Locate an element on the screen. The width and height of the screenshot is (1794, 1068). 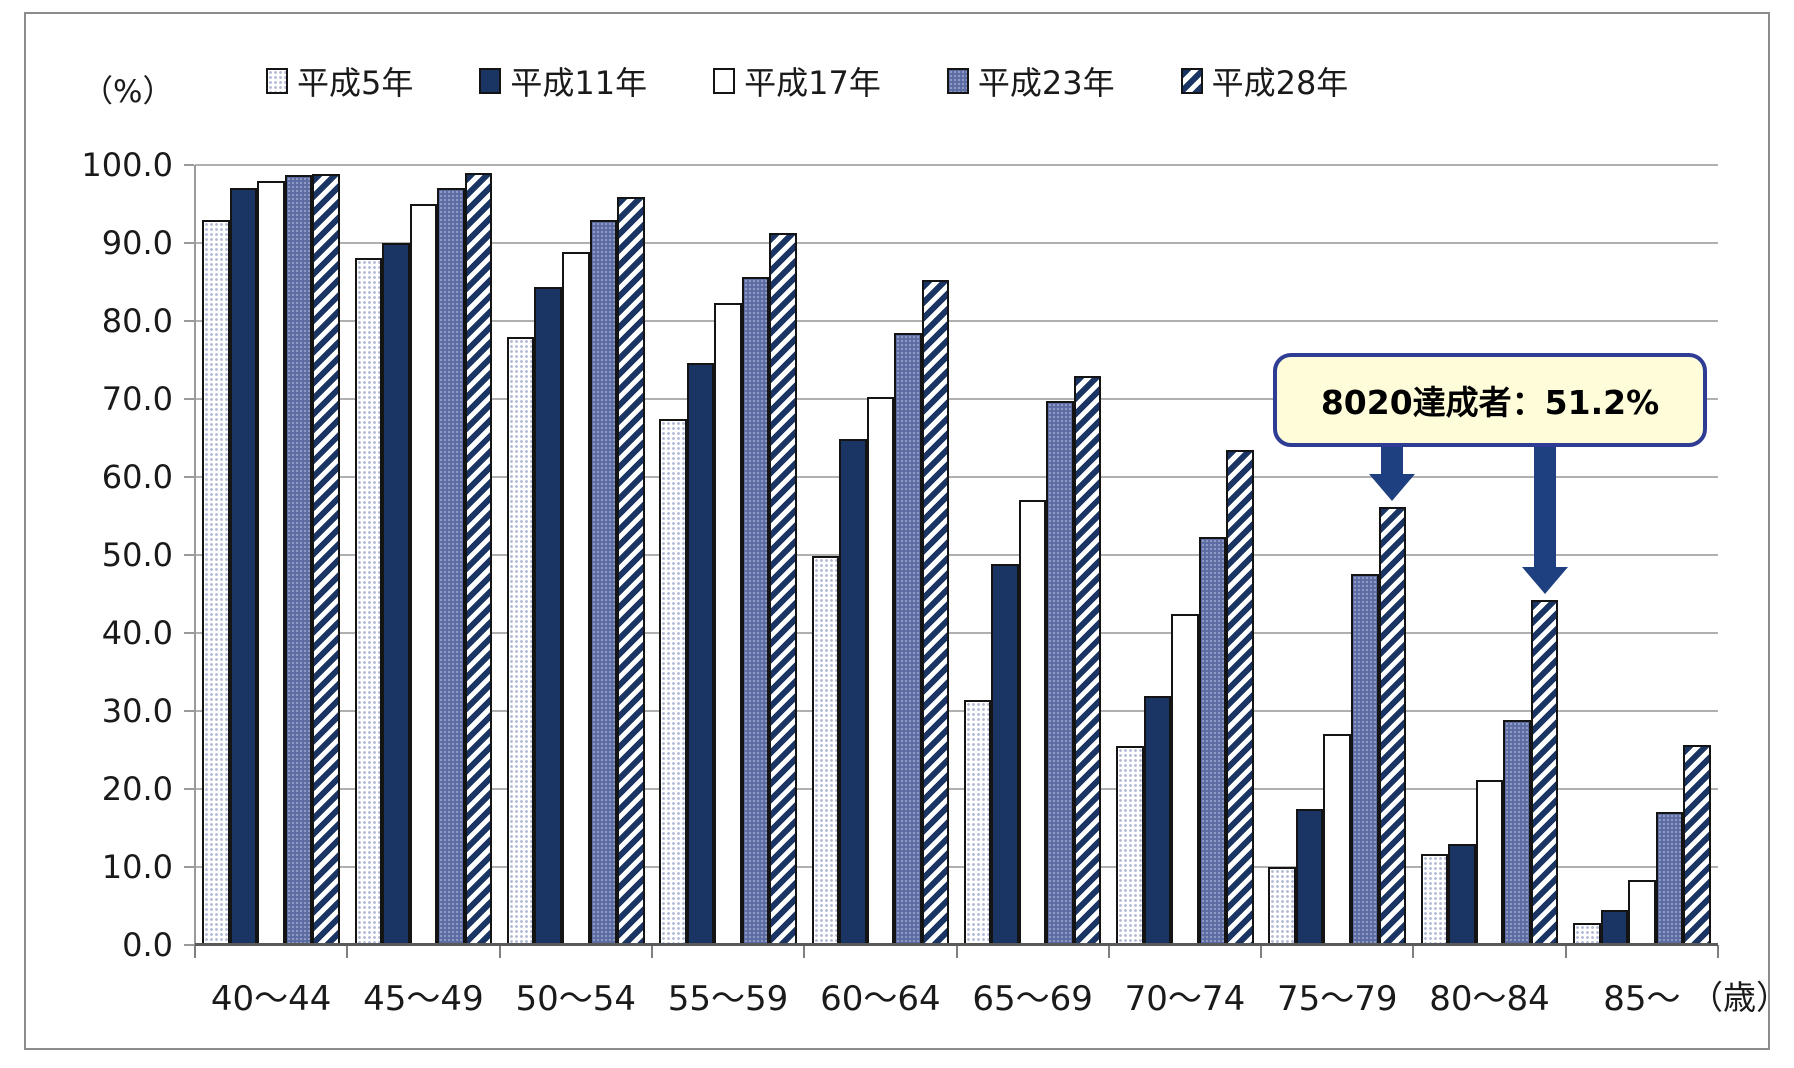
y-tick-label: 70.0 is located at coordinates (137, 399).